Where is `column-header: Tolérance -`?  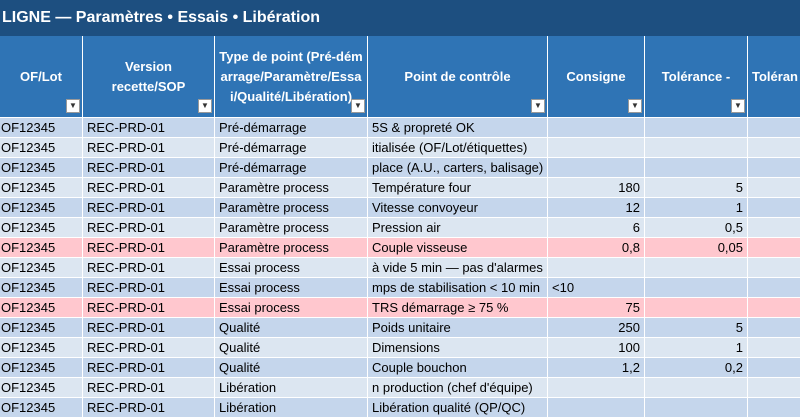
column-header: Tolérance - is located at coordinates (696, 77).